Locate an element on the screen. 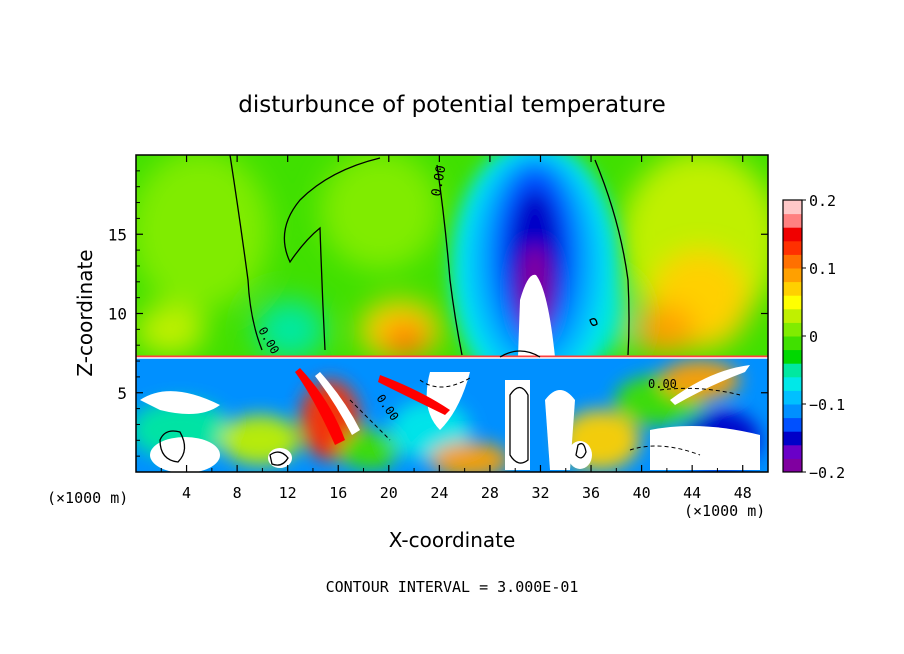  y-tick-label: 5 is located at coordinates (122, 393).